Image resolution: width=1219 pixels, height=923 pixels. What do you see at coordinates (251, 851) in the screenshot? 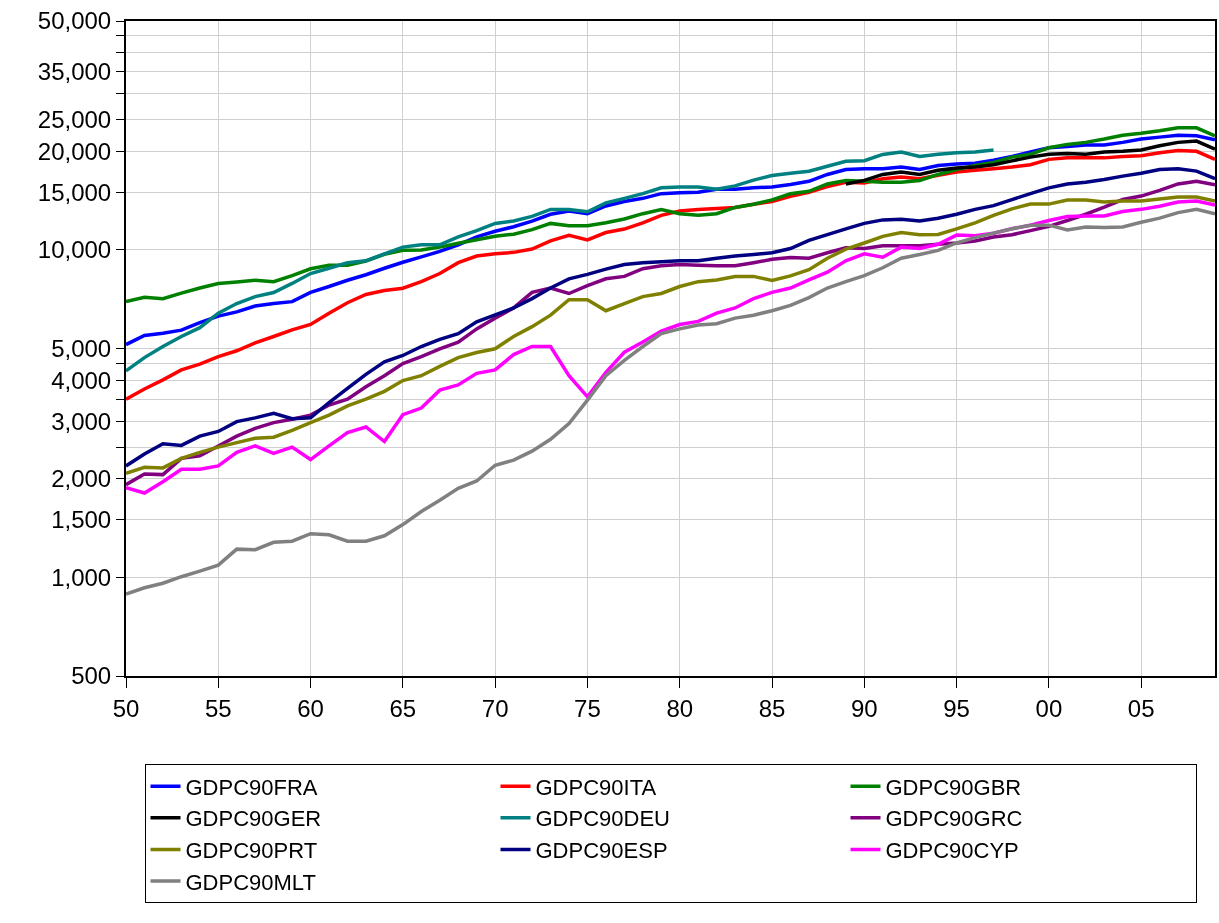
I see `legend-label: GDPC90PRT` at bounding box center [251, 851].